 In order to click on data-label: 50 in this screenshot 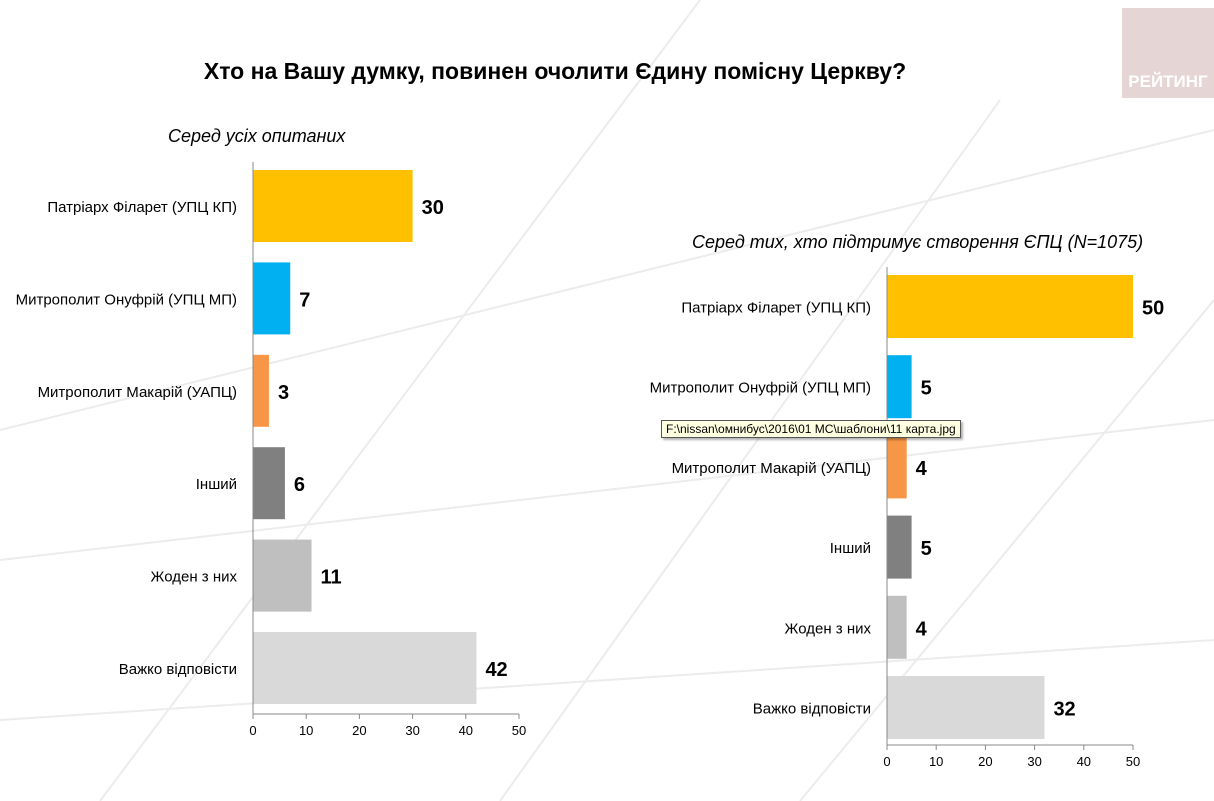, I will do `click(1153, 309)`.